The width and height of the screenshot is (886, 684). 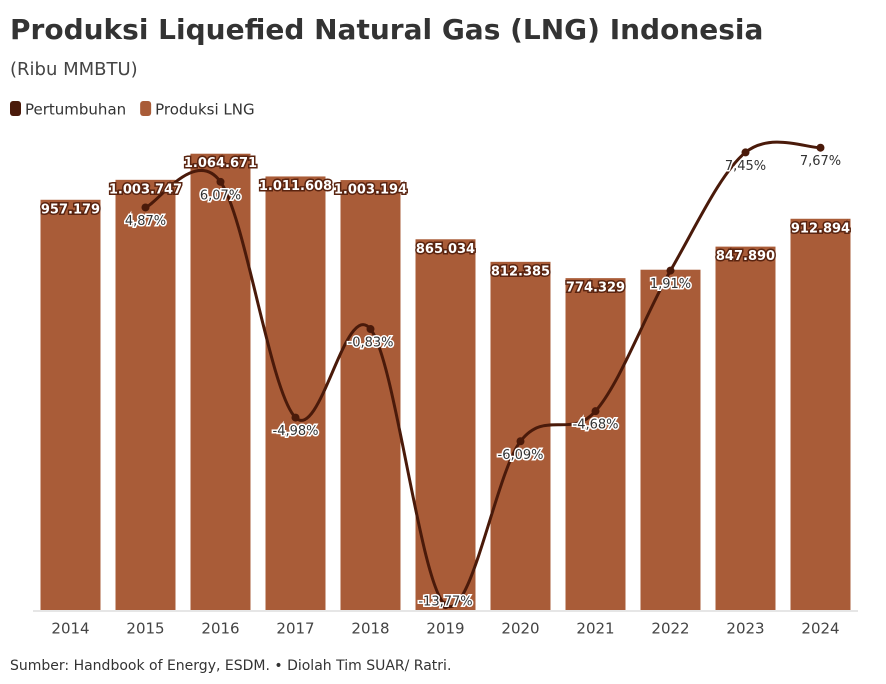 I want to click on line-value-label: 4,87%, so click(x=145, y=221).